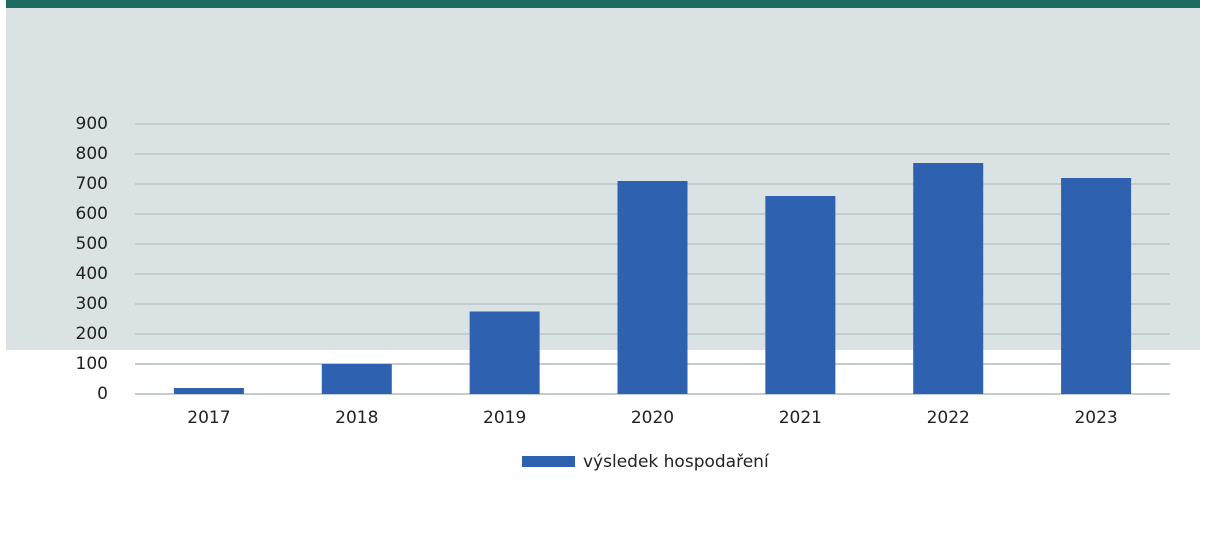 Image resolution: width=1208 pixels, height=550 pixels. I want to click on legend-swatch, so click(548, 461).